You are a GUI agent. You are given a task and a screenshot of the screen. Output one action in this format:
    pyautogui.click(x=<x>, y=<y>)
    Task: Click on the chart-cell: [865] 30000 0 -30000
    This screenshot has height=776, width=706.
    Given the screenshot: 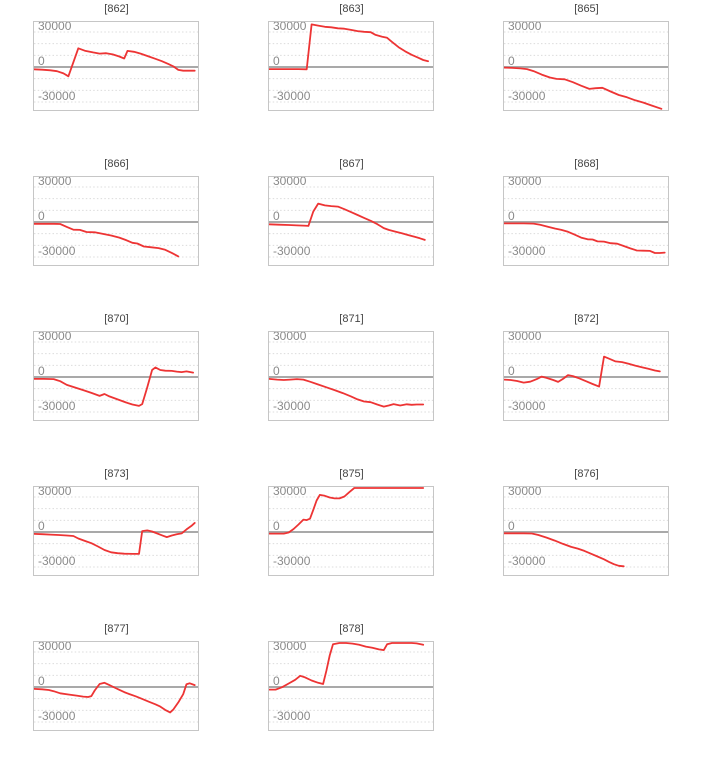 What is the action you would take?
    pyautogui.click(x=588, y=78)
    